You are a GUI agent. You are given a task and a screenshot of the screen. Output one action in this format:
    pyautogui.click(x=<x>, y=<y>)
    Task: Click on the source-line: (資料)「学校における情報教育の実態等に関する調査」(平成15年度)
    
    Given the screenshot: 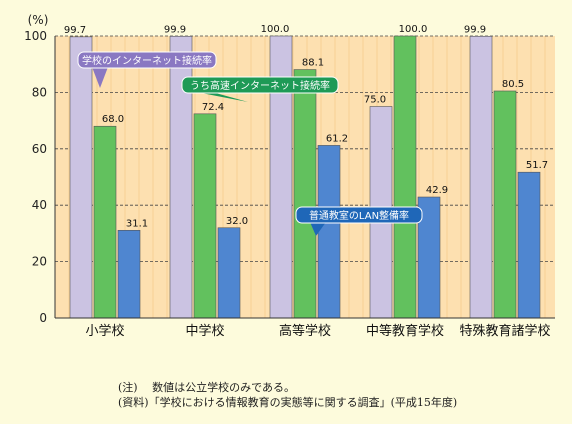 What is the action you would take?
    pyautogui.click(x=288, y=402)
    